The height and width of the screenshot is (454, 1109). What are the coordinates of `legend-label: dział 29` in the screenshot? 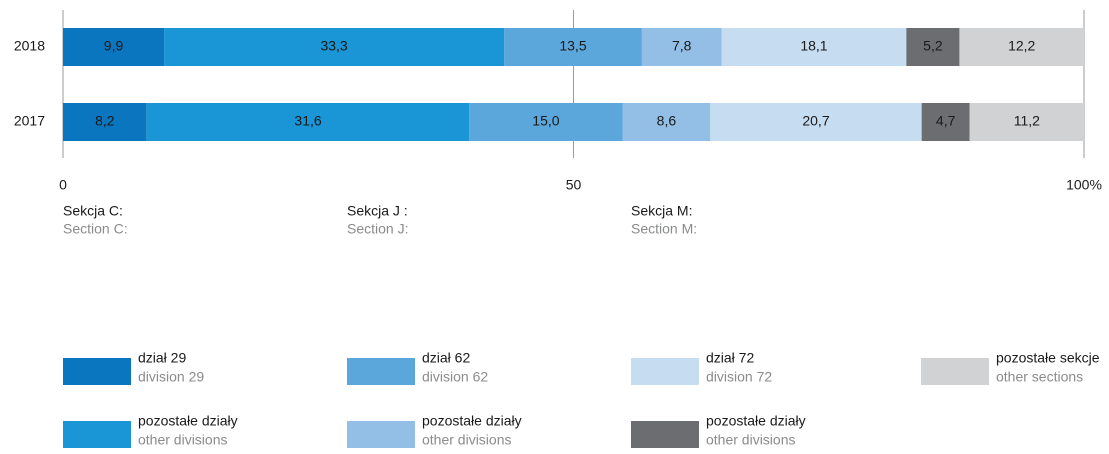 It's located at (162, 358).